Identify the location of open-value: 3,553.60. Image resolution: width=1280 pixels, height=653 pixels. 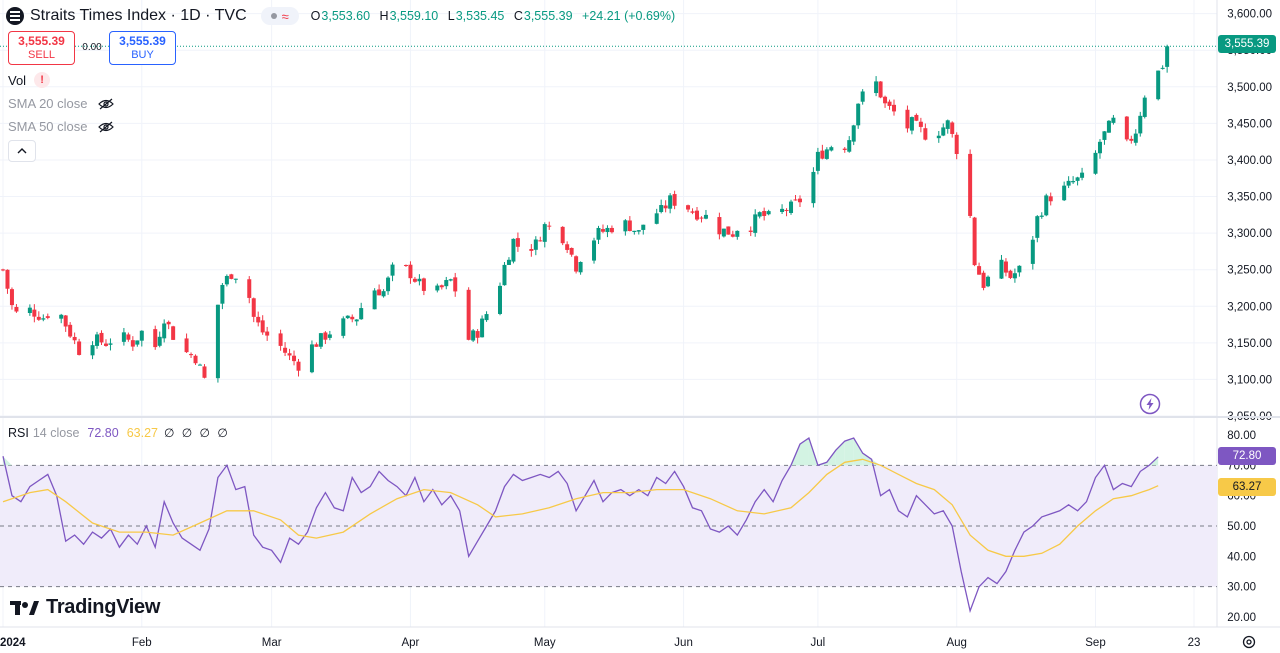
(346, 16).